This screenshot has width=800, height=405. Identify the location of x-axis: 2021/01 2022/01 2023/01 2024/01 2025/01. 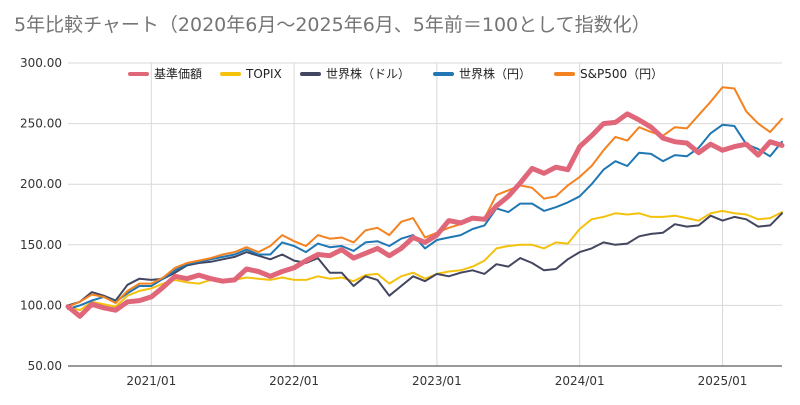
(436, 381).